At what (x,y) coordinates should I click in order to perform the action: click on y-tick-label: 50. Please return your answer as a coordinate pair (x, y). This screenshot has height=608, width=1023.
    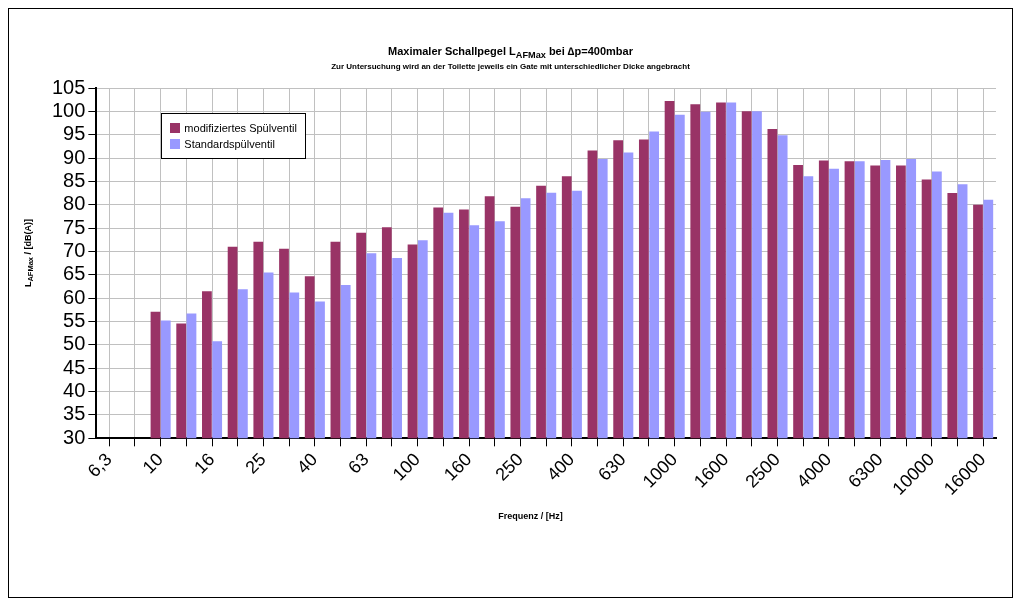
    Looking at the image, I should click on (74, 343).